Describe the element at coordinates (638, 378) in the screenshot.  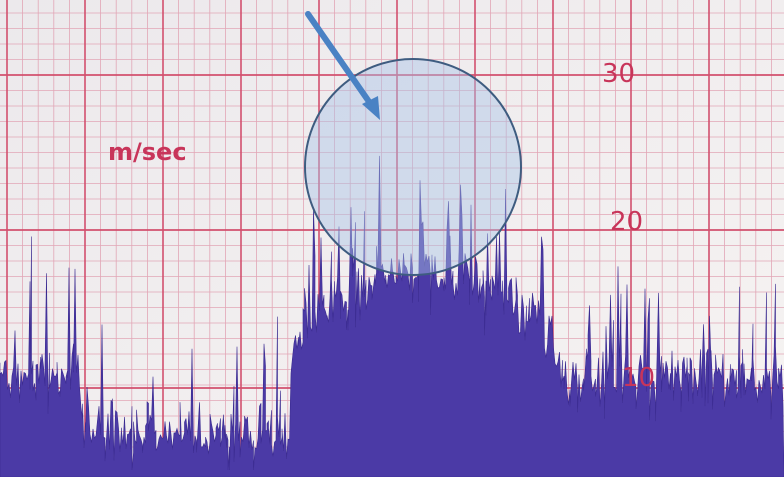
I see `scale-label: 10` at that location.